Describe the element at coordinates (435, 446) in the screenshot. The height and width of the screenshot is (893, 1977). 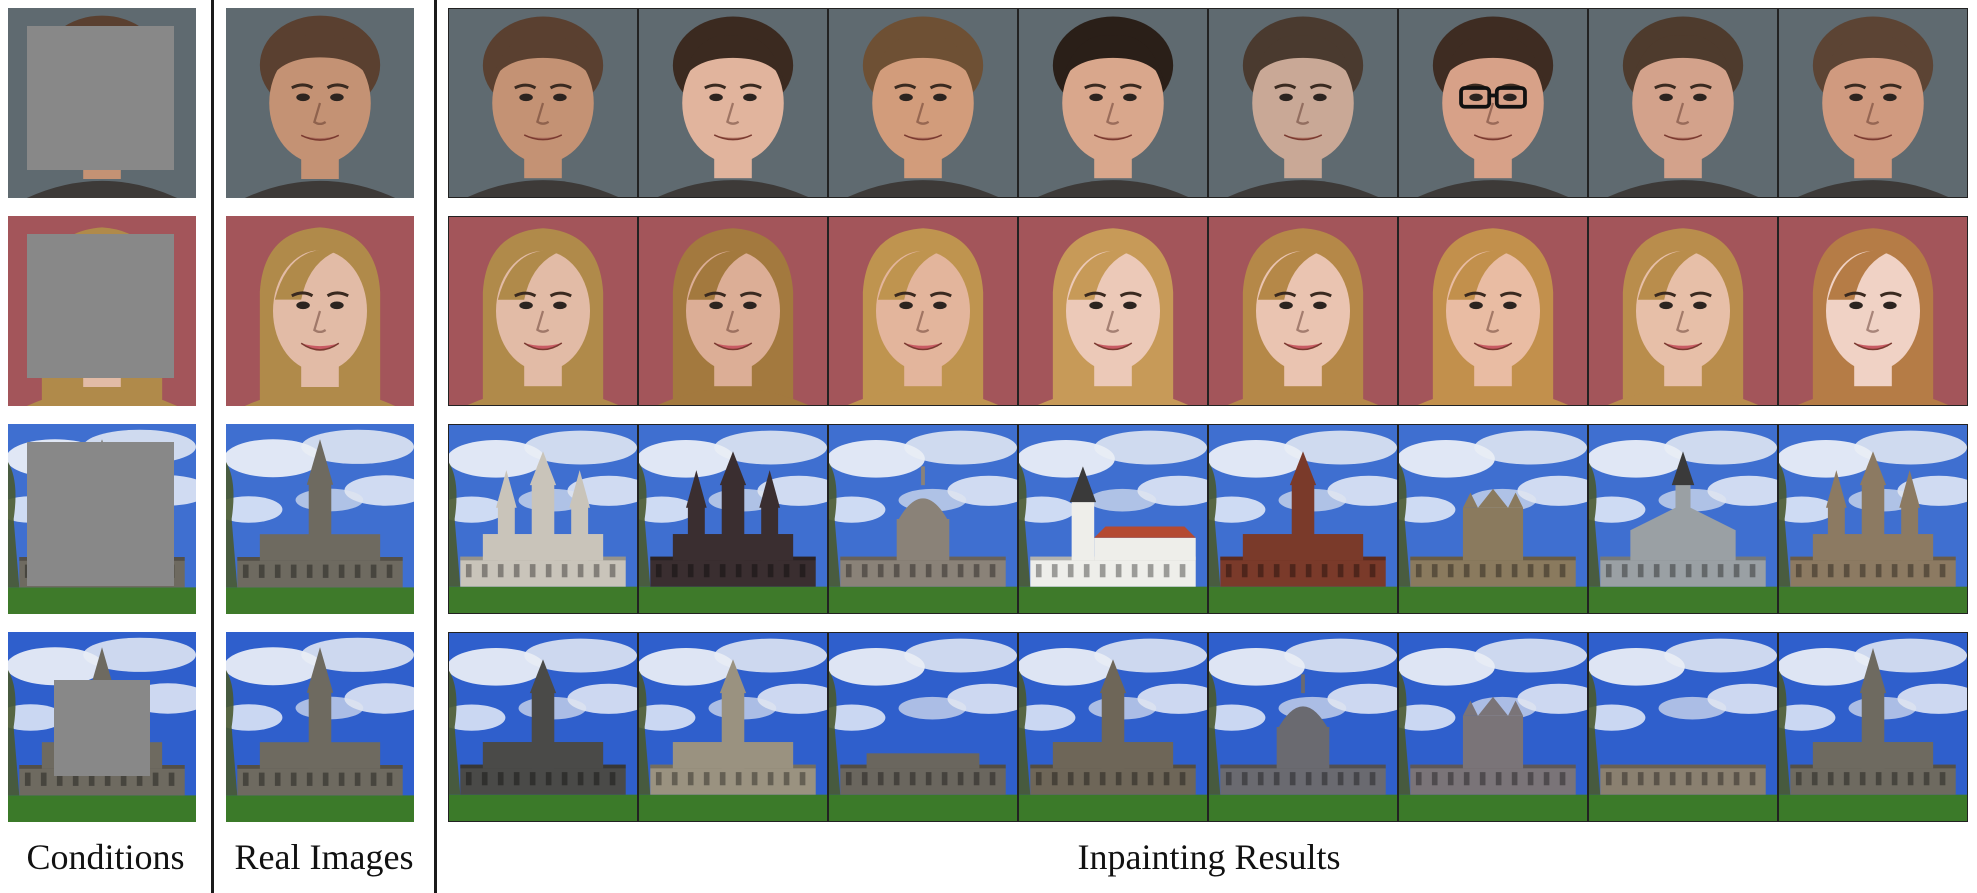
I see `divider-real-results` at that location.